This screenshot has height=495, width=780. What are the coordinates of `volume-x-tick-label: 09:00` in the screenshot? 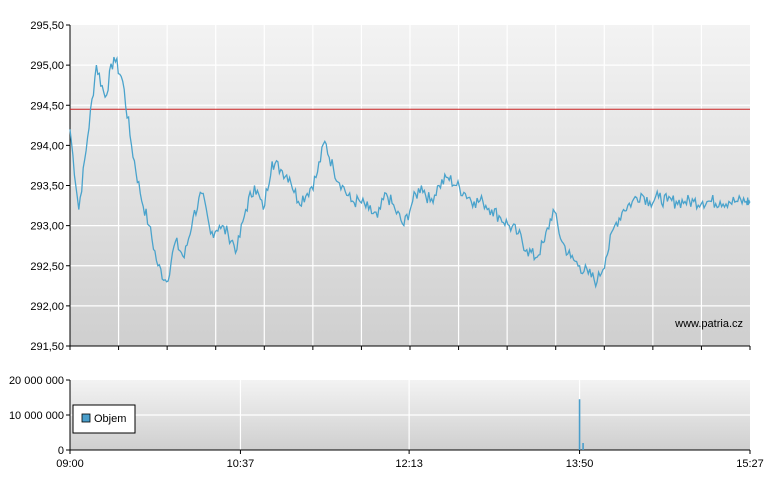 It's located at (70, 464).